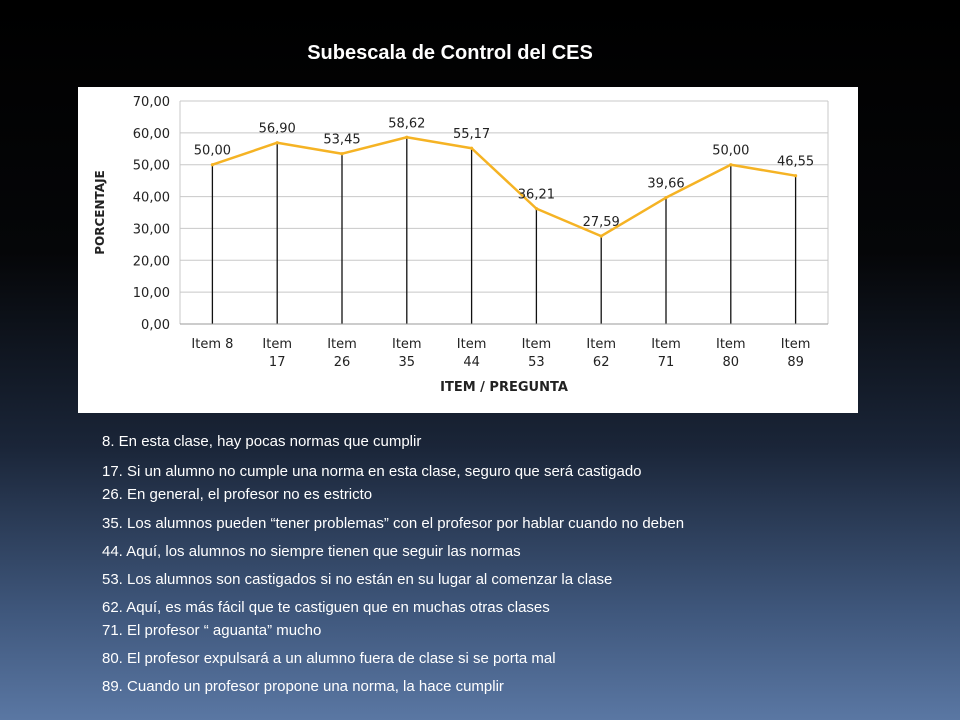 This screenshot has height=720, width=960. What do you see at coordinates (665, 184) in the screenshot?
I see `data-label: 39,66` at bounding box center [665, 184].